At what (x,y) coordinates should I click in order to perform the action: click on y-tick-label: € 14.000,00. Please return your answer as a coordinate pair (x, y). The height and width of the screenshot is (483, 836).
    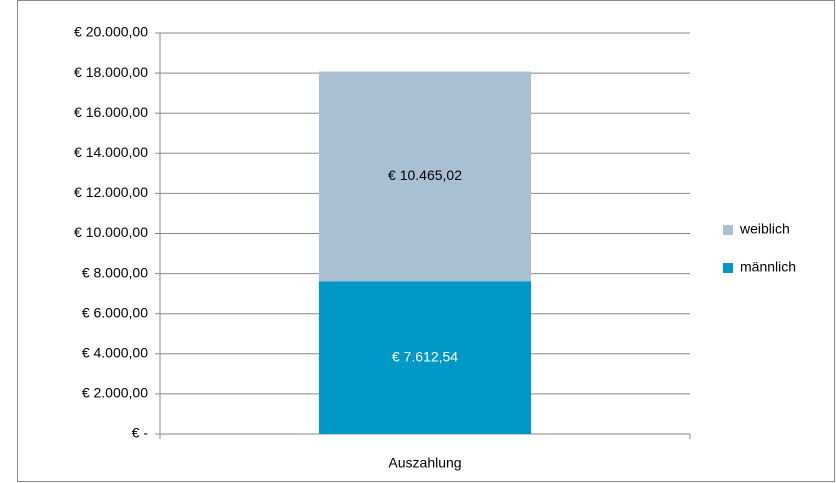
    Looking at the image, I should click on (111, 152).